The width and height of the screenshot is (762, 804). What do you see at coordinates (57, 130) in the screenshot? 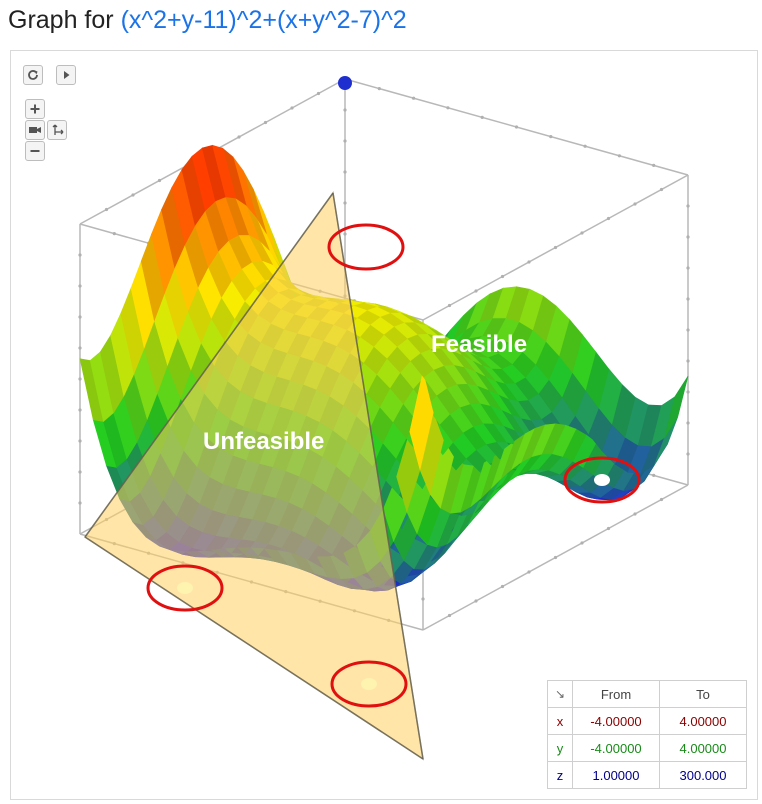
I see `axes-mode-icon` at bounding box center [57, 130].